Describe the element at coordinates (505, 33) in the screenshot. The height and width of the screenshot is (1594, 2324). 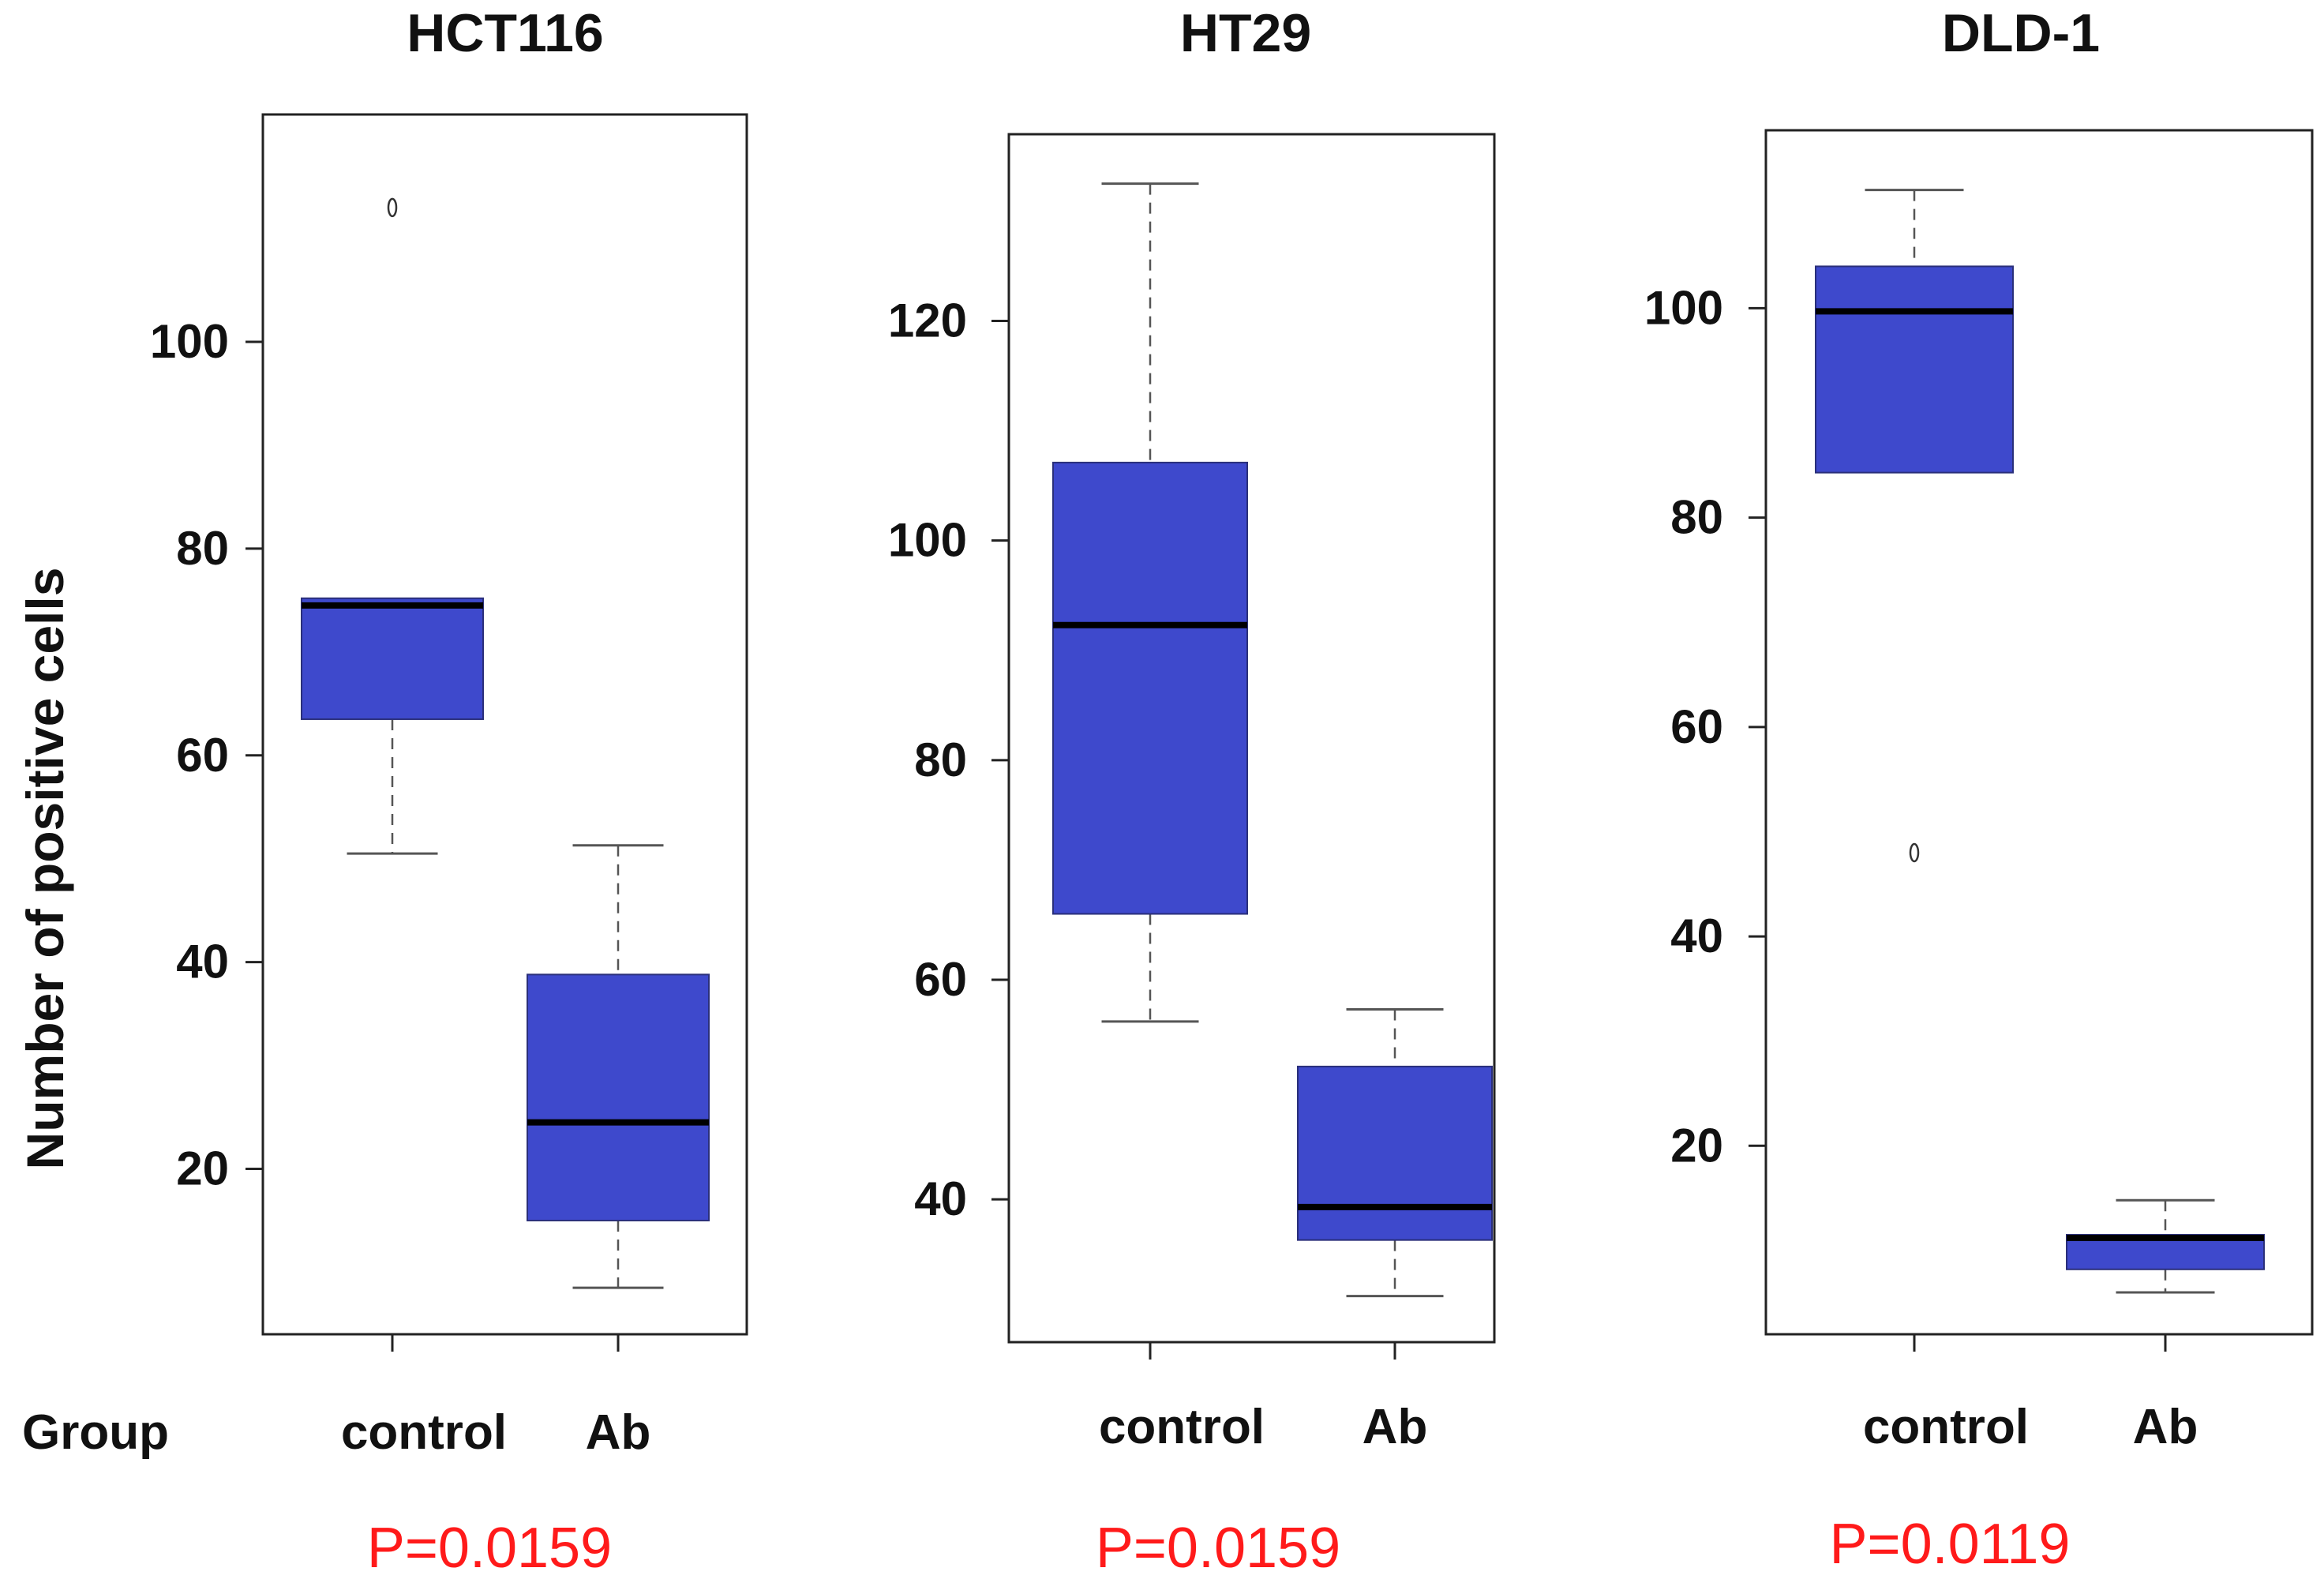
I see `panel-title: HCT116` at that location.